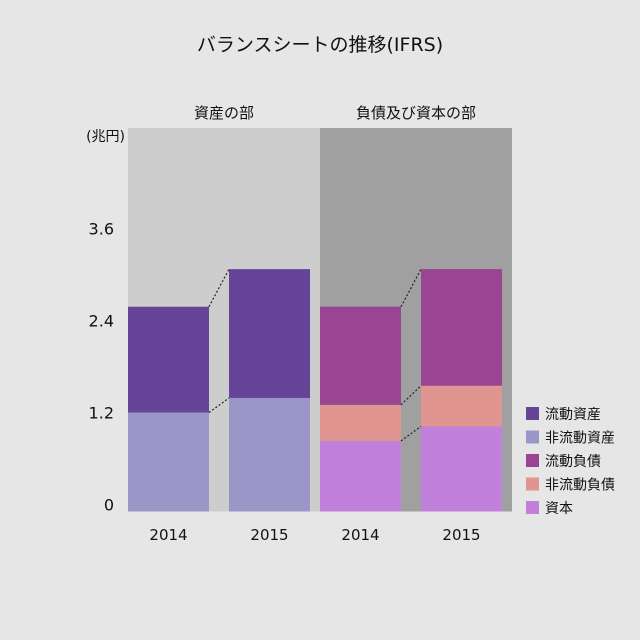  What do you see at coordinates (105, 137) in the screenshot?
I see `y-axis-unit: (兆円)` at bounding box center [105, 137].